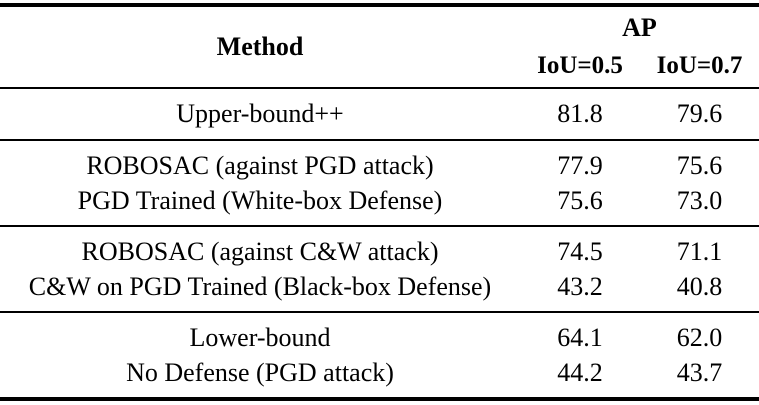  Describe the element at coordinates (260, 200) in the screenshot. I see `method-cell: PGD Trained (White-box Defense)` at that location.